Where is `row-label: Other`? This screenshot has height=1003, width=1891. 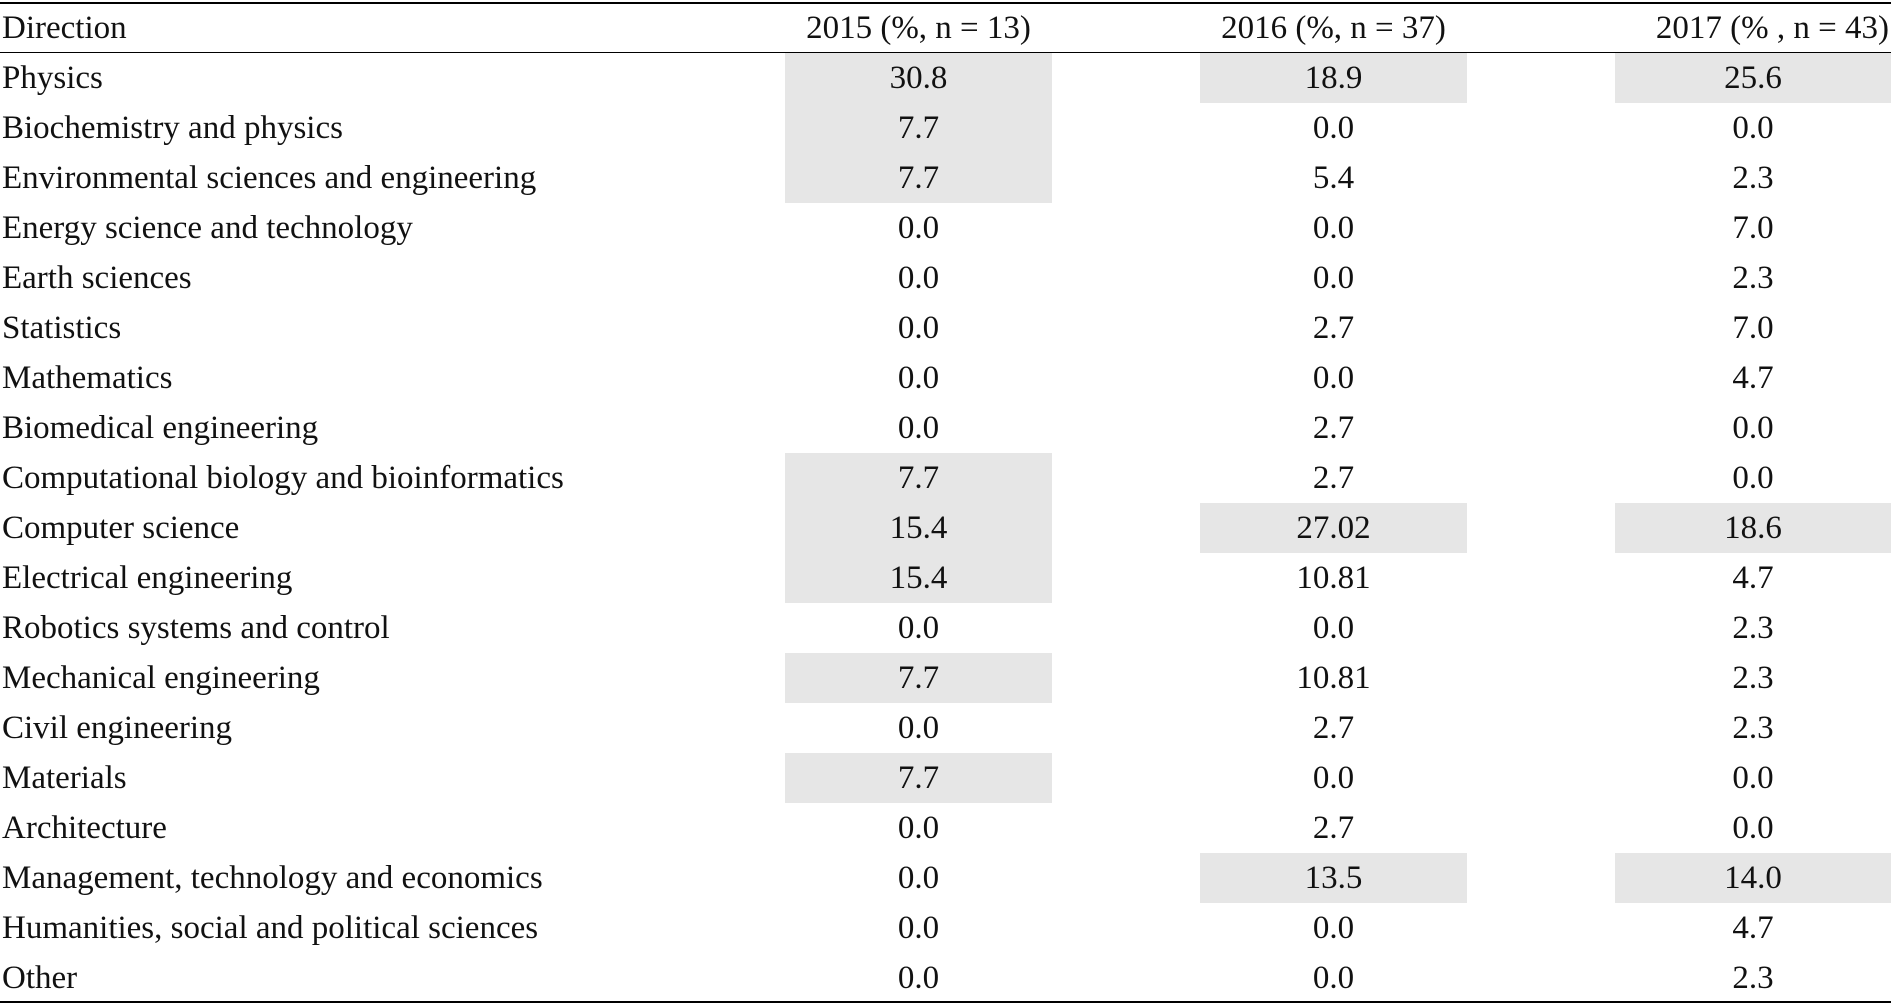
row-label: Other is located at coordinates (40, 977).